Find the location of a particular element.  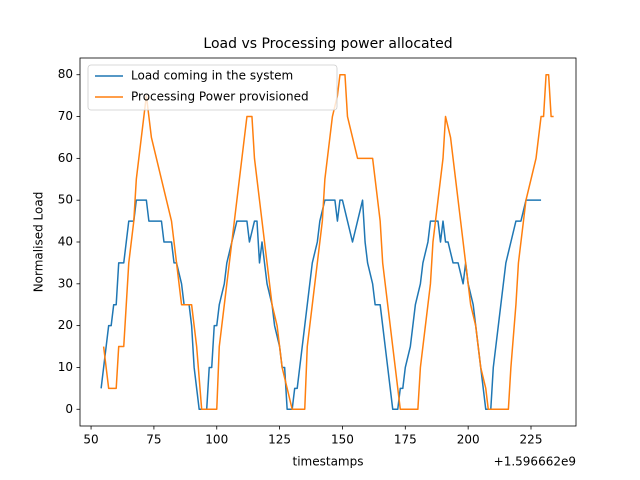

legend-label: Processing Power provisioned is located at coordinates (220, 97).